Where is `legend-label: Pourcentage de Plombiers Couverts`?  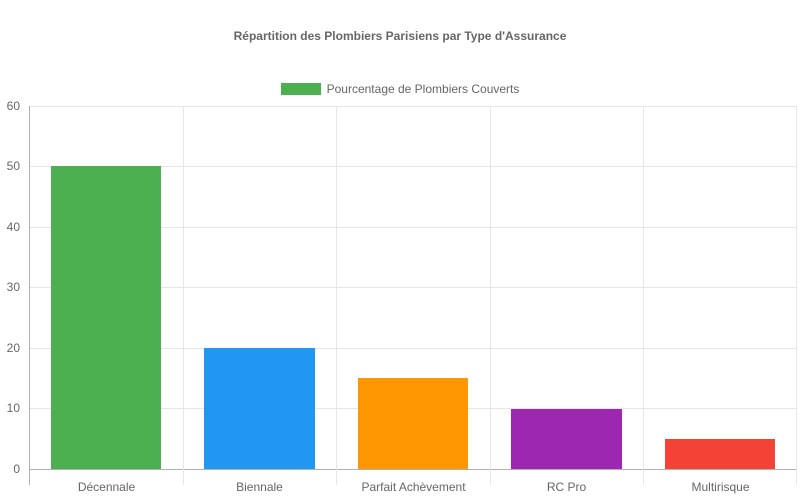
legend-label: Pourcentage de Plombiers Couverts is located at coordinates (423, 89).